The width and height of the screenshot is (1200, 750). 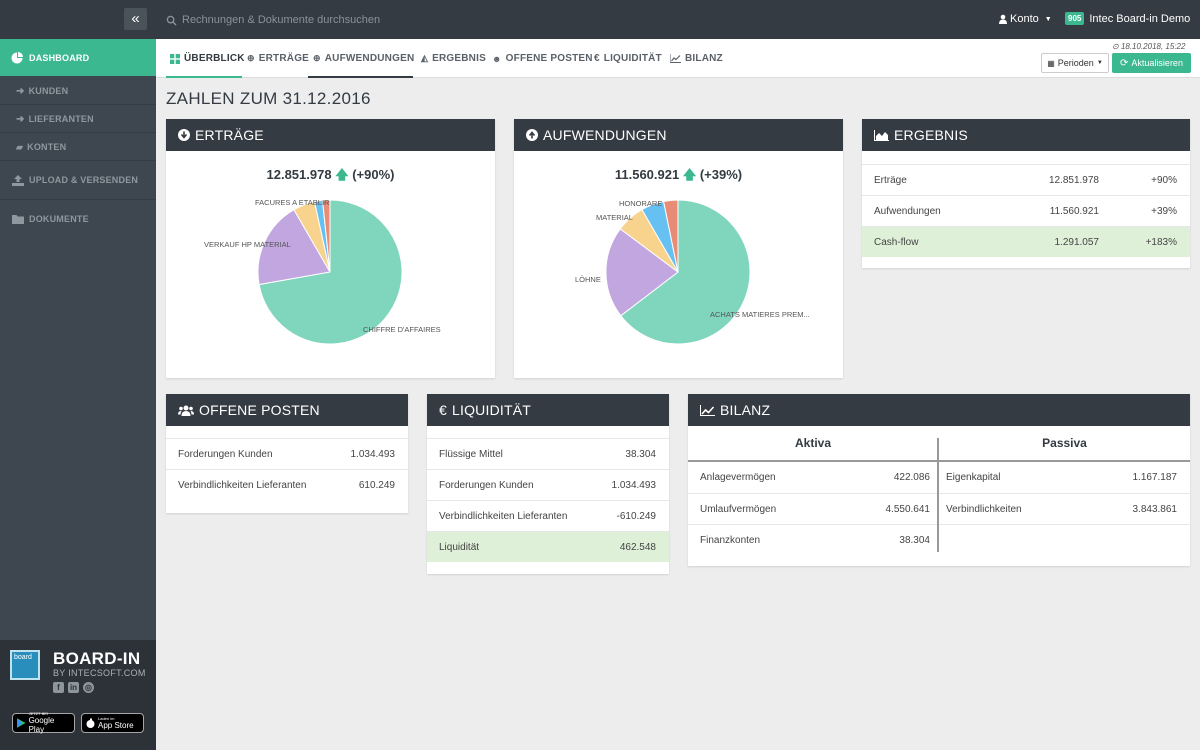 I want to click on row-label: Cash-flow, so click(x=896, y=242).